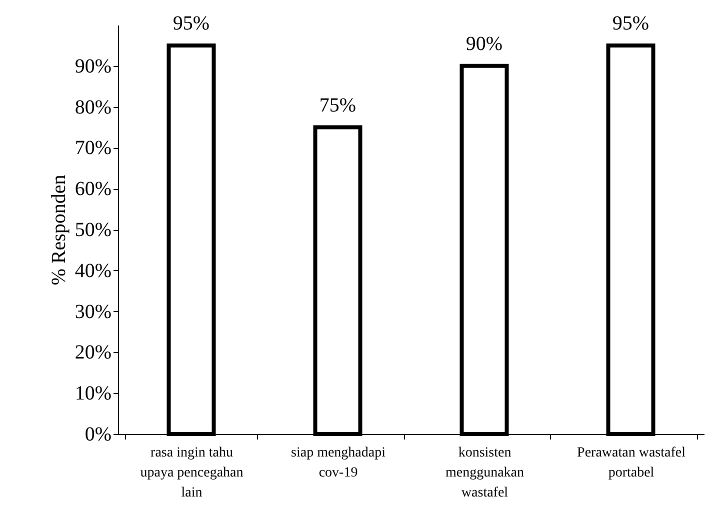 The image size is (716, 506). Describe the element at coordinates (59, 230) in the screenshot. I see `y-axis-title: % Responden` at that location.